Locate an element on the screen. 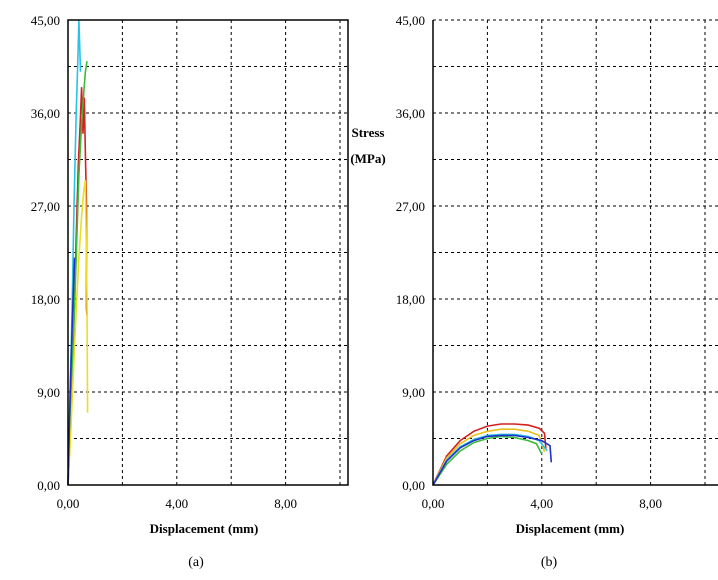 This screenshot has height=580, width=718. b-series is located at coordinates (492, 454).